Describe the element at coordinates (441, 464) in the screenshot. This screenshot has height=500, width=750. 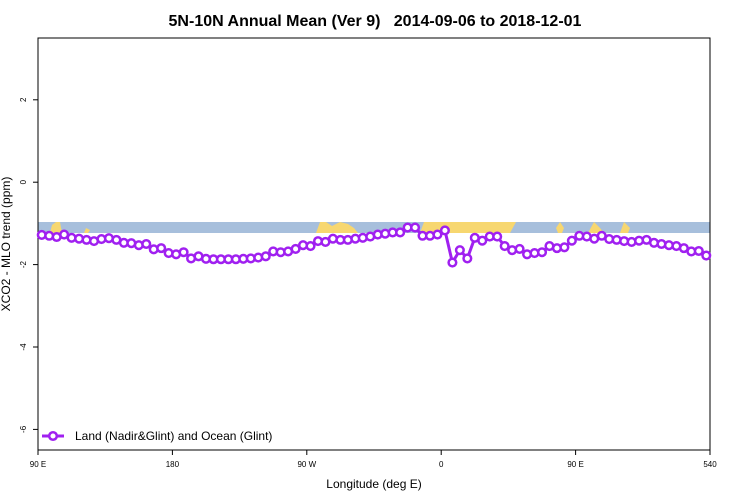
I see `x-tick-label: 0` at that location.